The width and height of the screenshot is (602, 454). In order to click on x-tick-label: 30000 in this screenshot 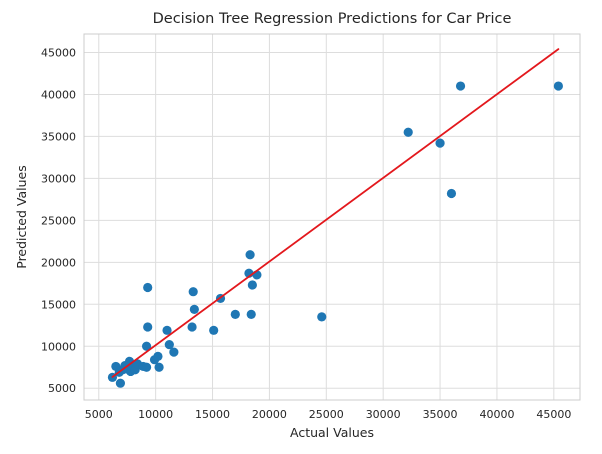, I will do `click(383, 414)`.